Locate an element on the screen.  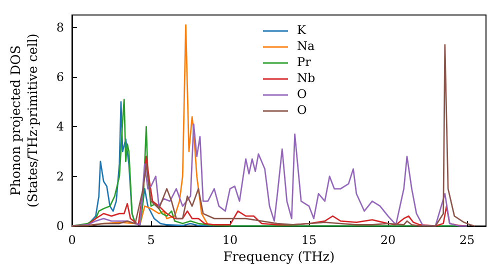
x-tick-label: 10 is located at coordinates (230, 240).